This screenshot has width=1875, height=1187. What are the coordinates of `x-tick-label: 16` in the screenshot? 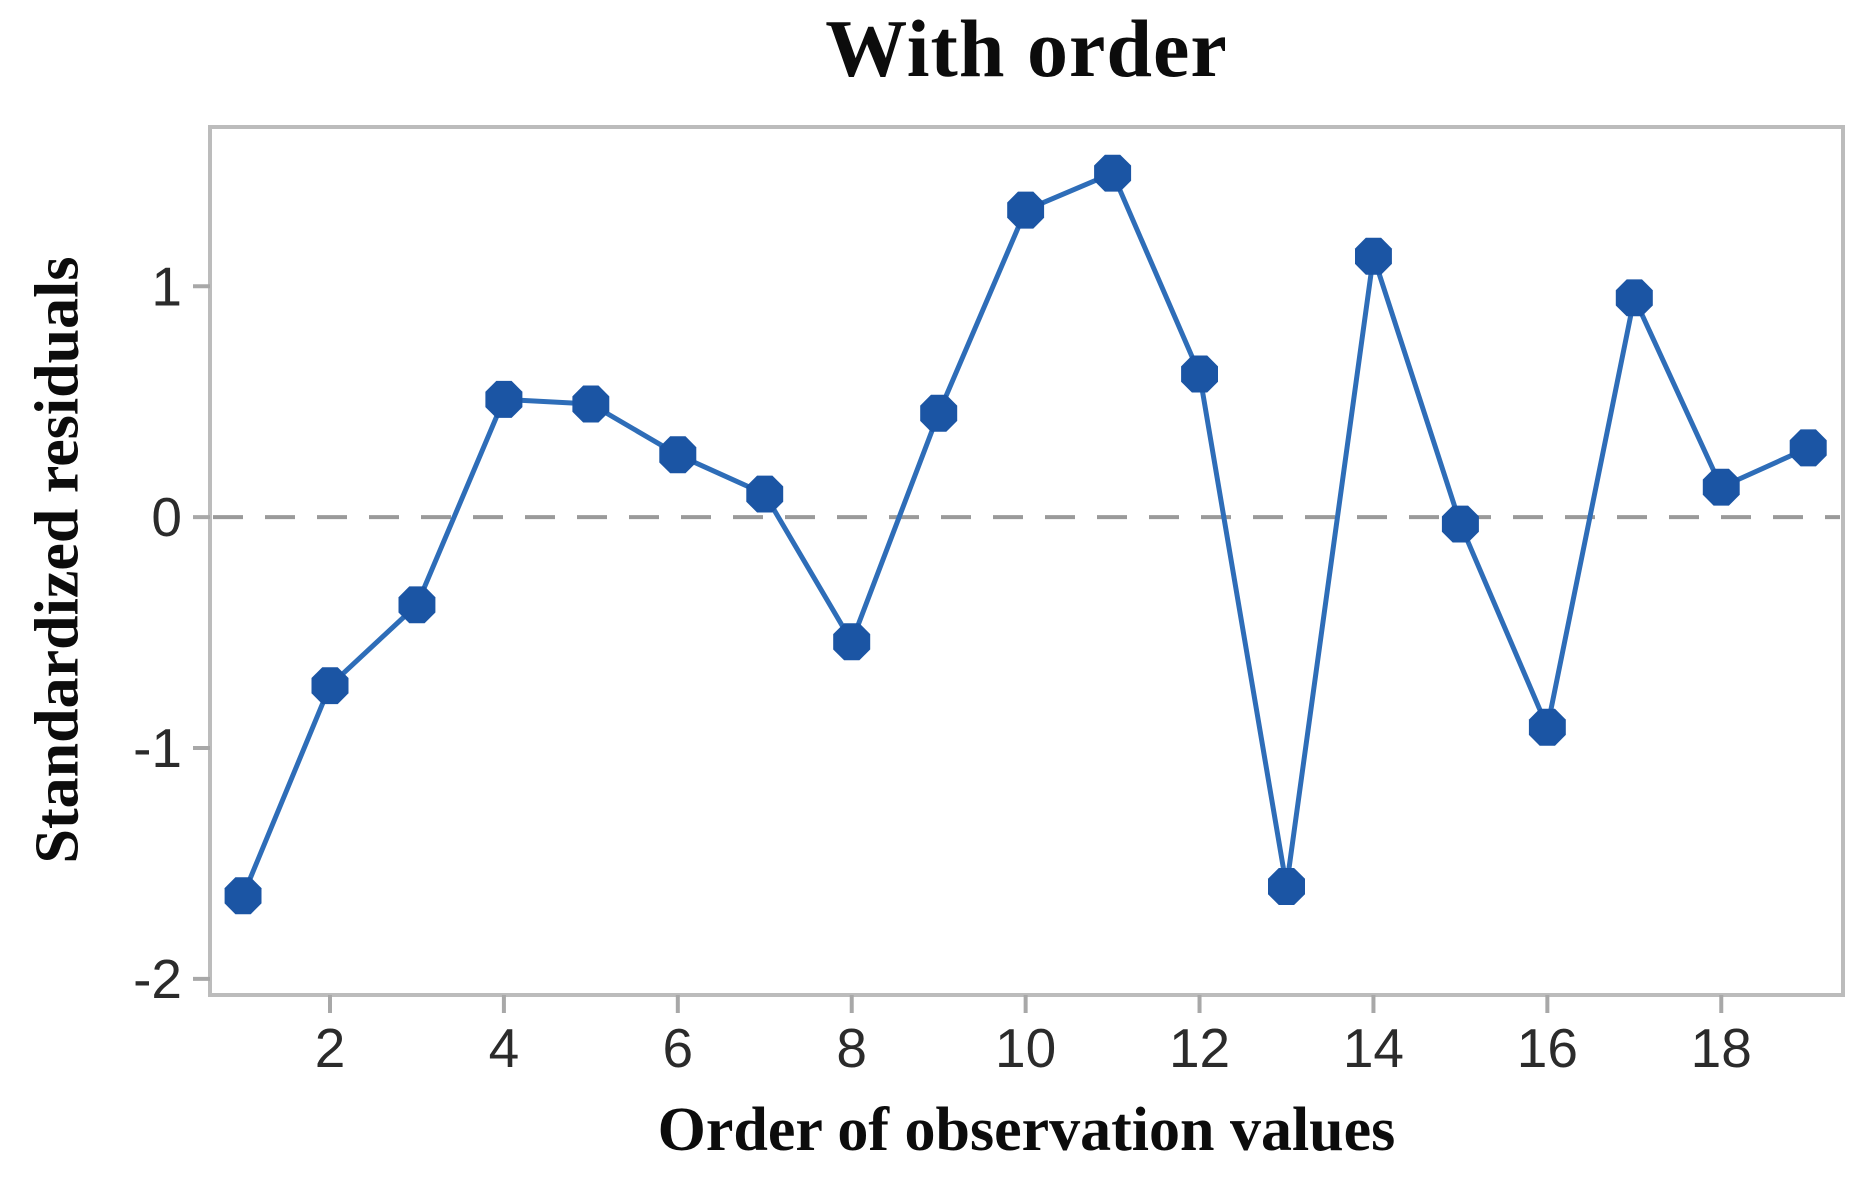 It's located at (1547, 1048).